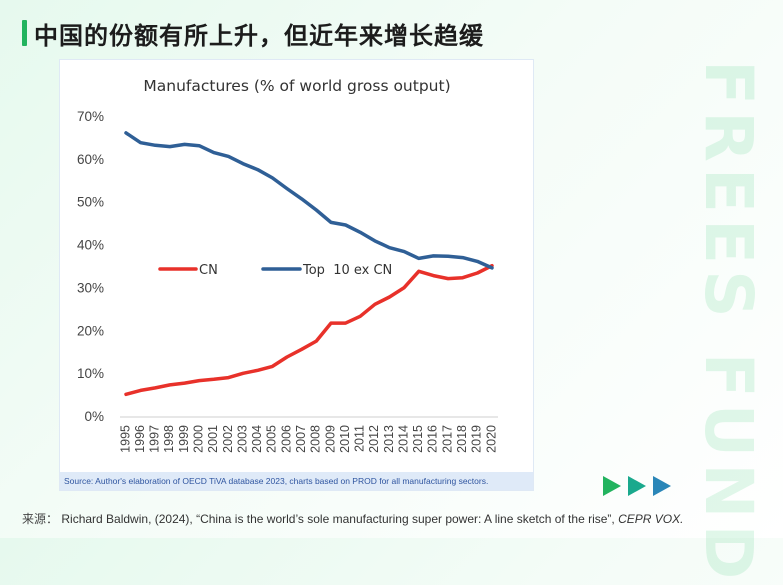 The image size is (783, 585). I want to click on x-tick-label: 2018, so click(462, 439).